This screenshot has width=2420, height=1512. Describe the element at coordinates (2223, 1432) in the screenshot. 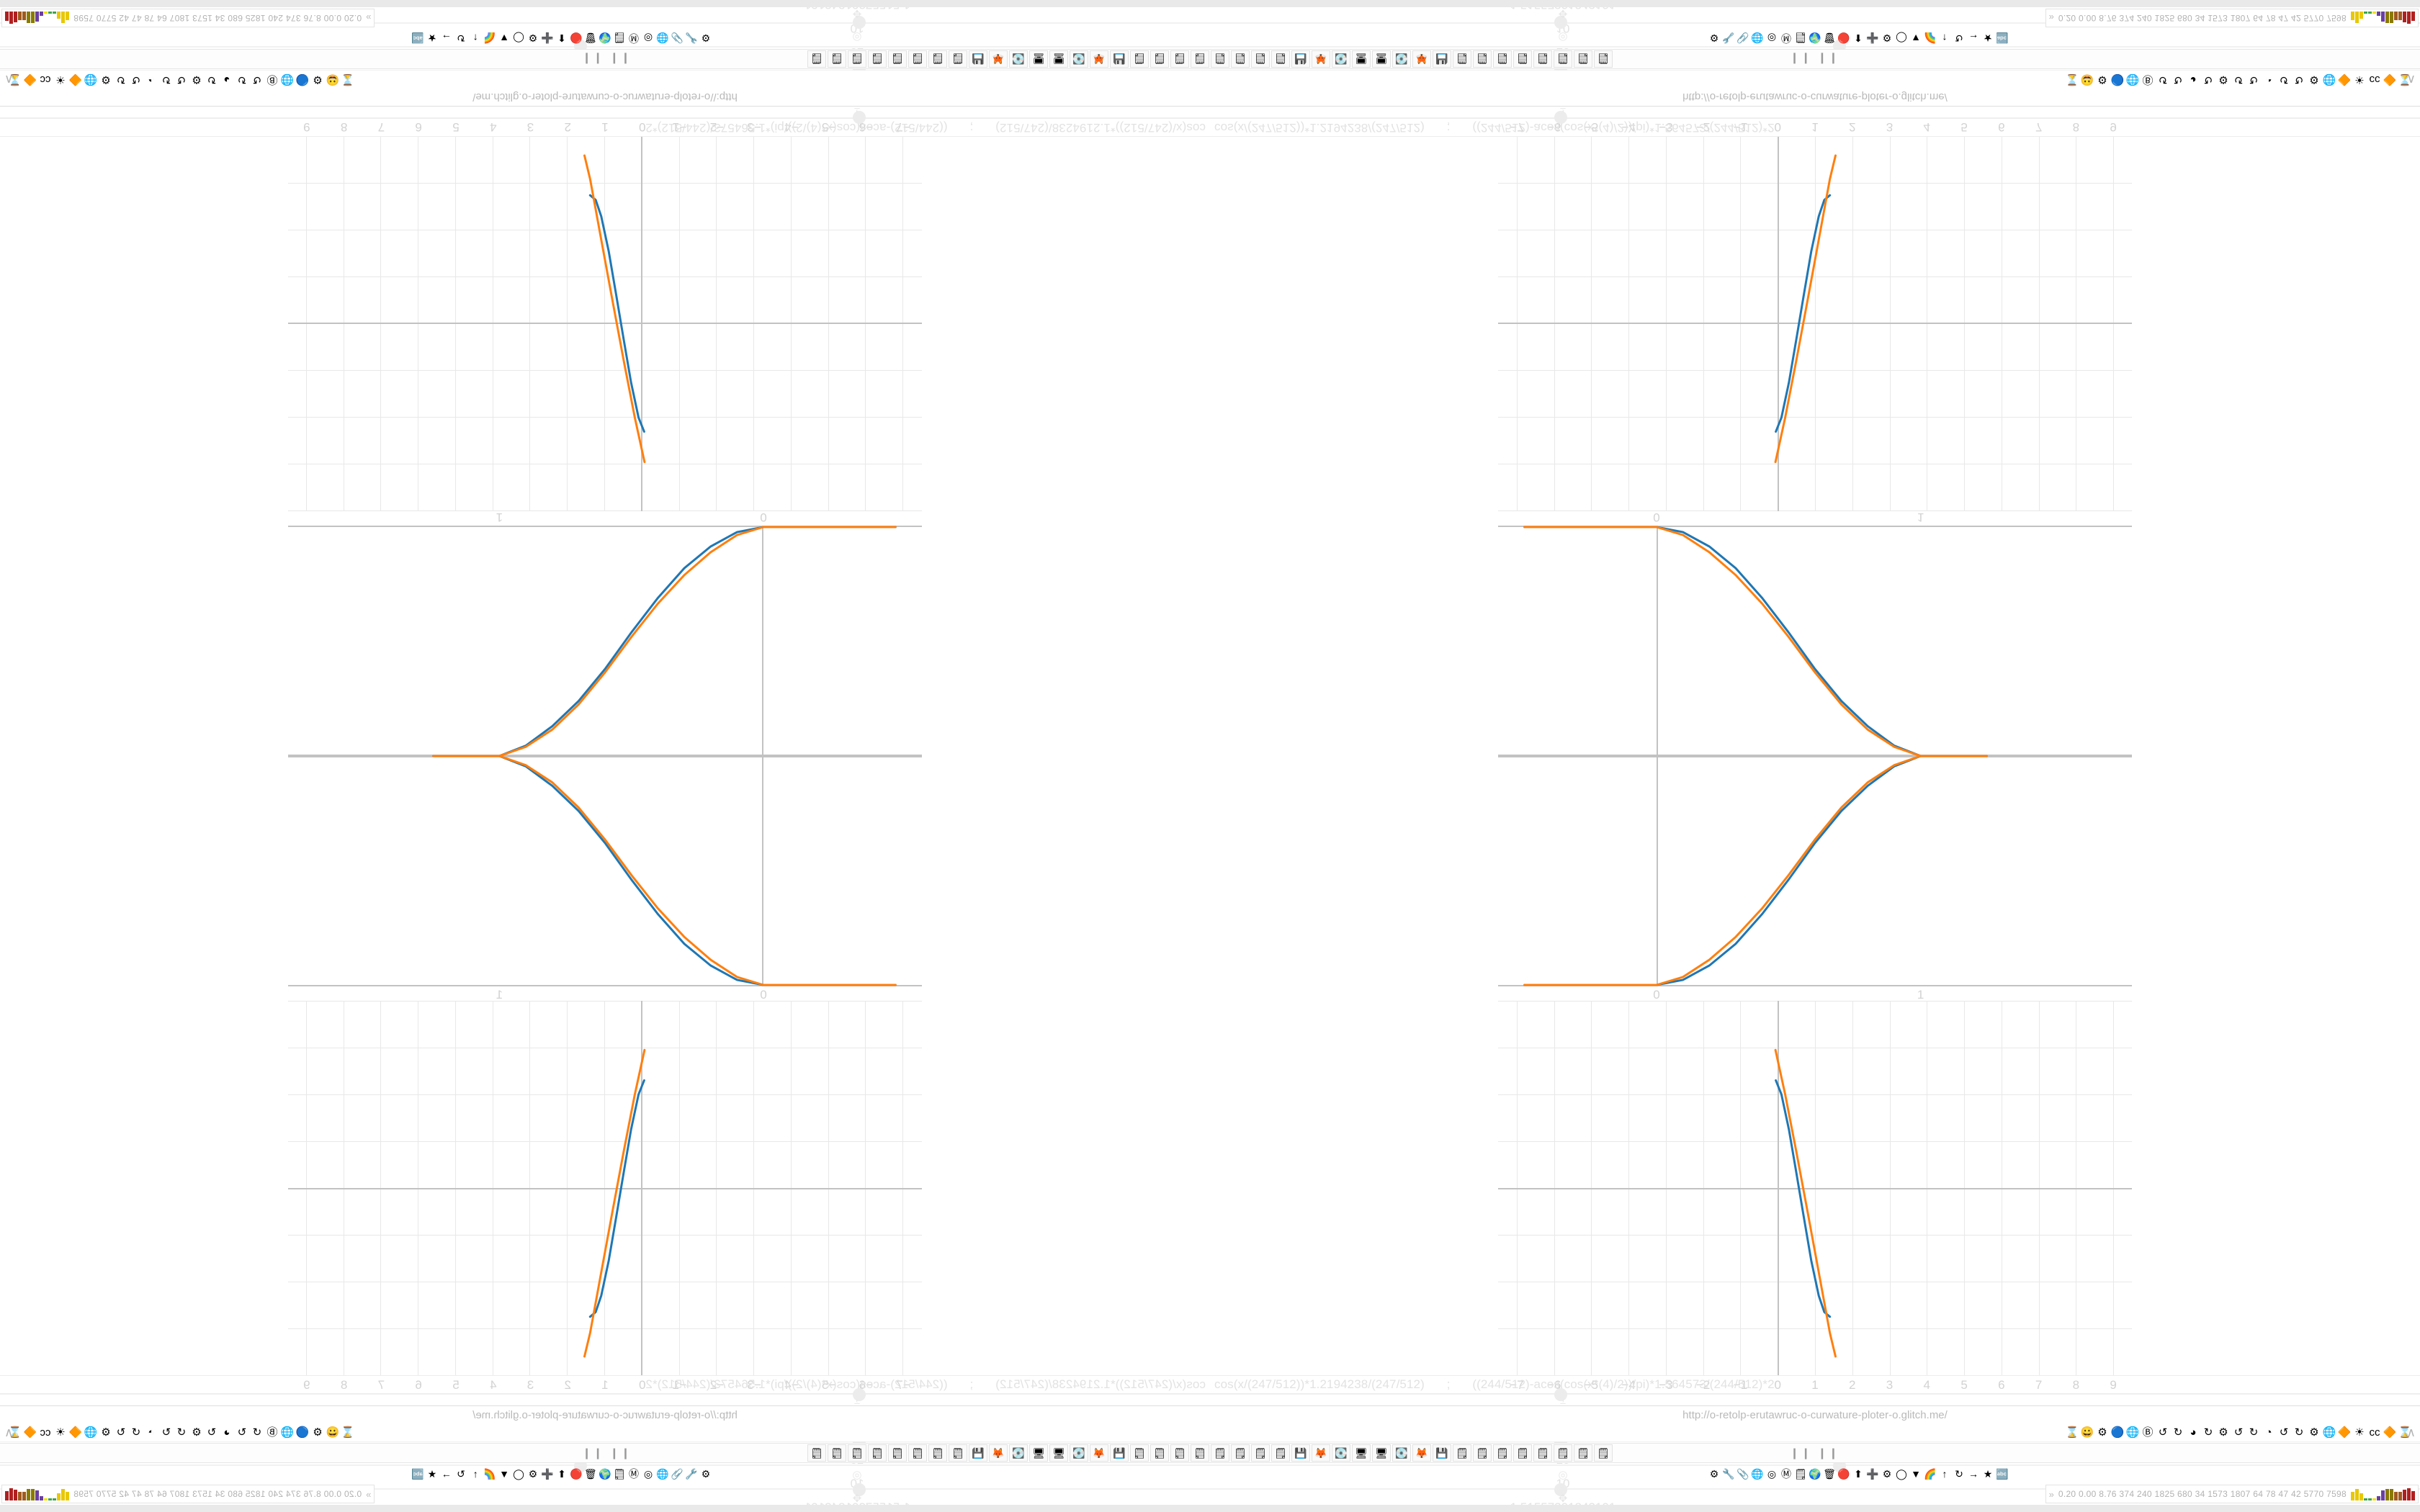

I see `extension-icon-10: ⚙` at that location.